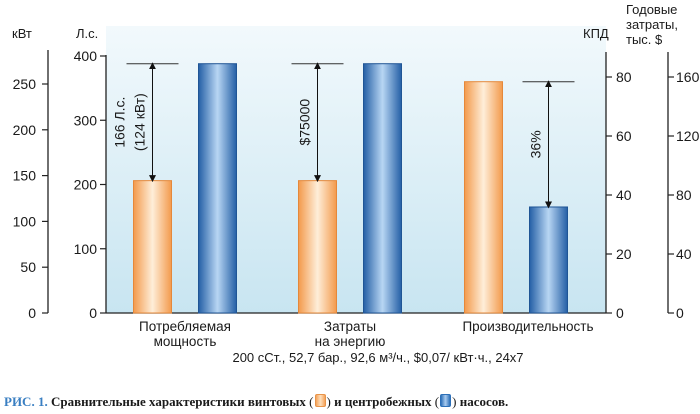  Describe the element at coordinates (86, 120) in the screenshot. I see `tick-label: 300` at that location.